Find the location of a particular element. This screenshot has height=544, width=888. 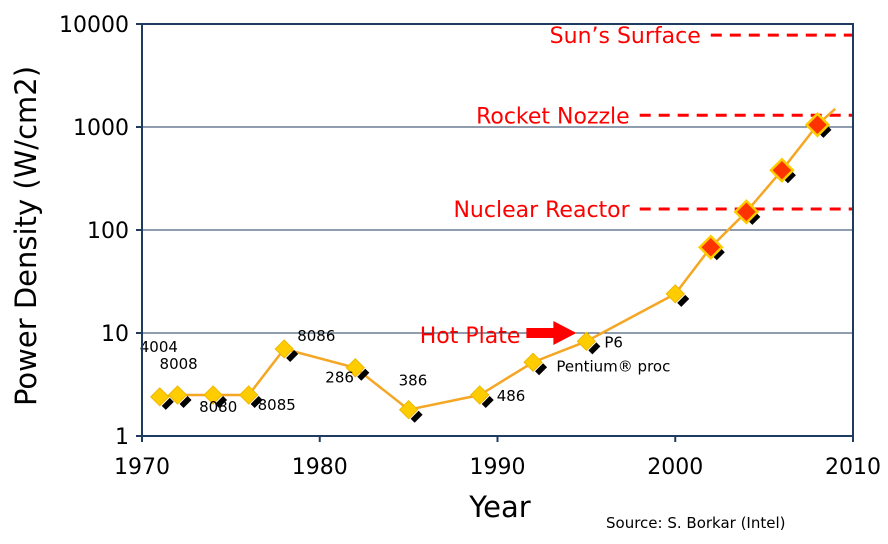

hot-plate-arrow is located at coordinates (551, 333).